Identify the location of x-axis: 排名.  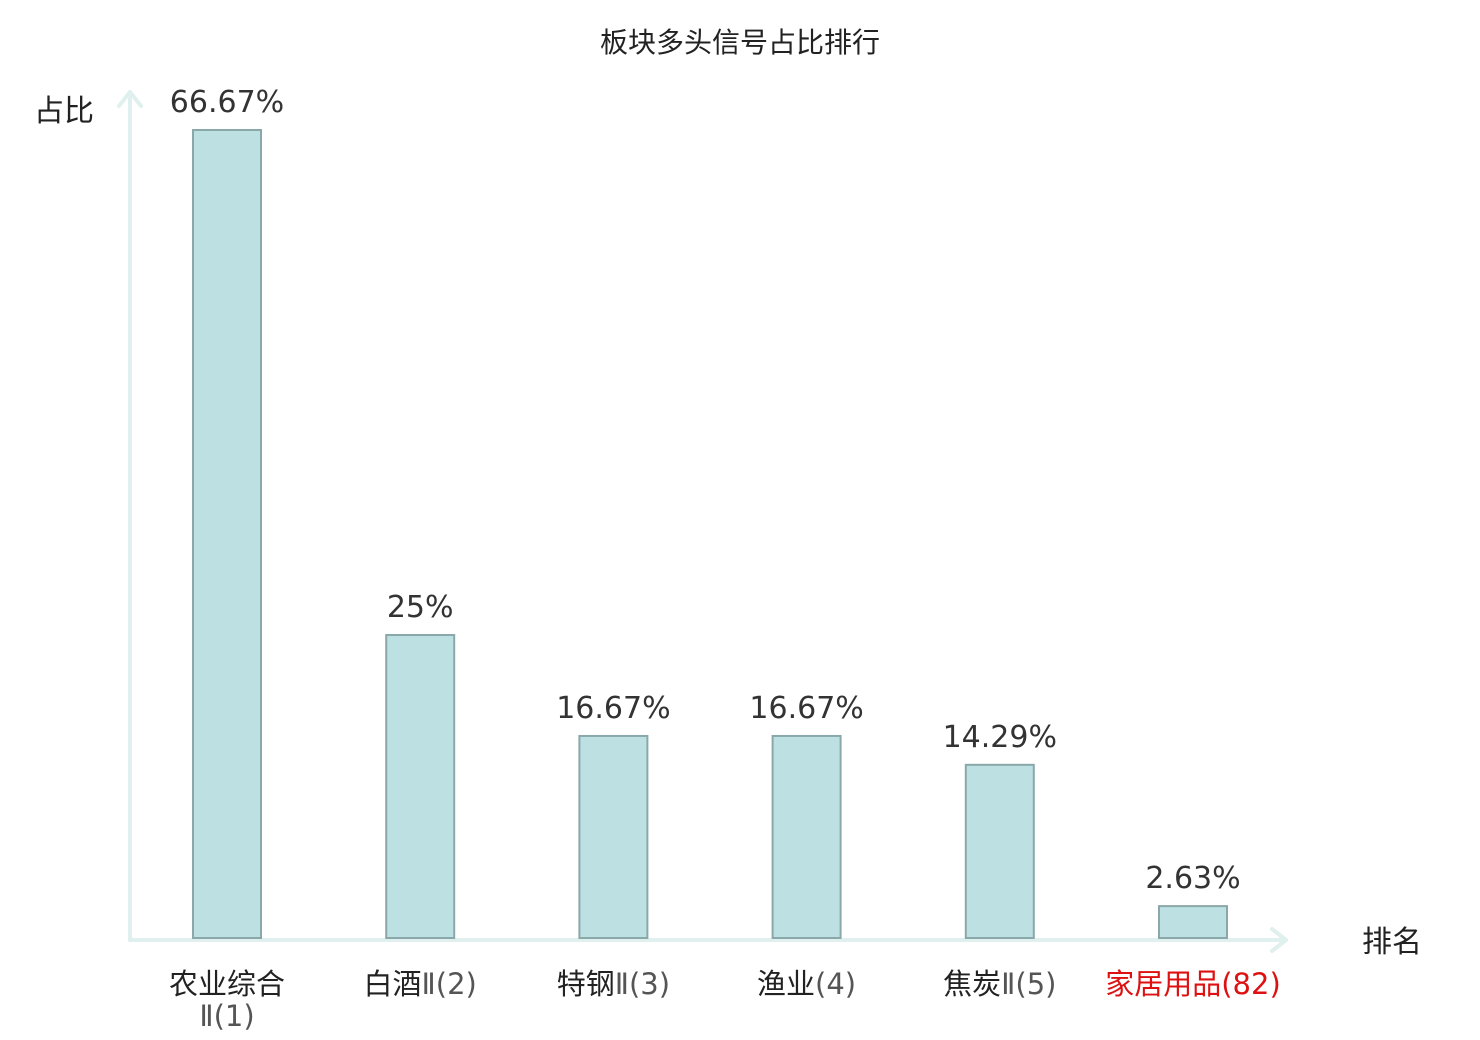
(775, 942).